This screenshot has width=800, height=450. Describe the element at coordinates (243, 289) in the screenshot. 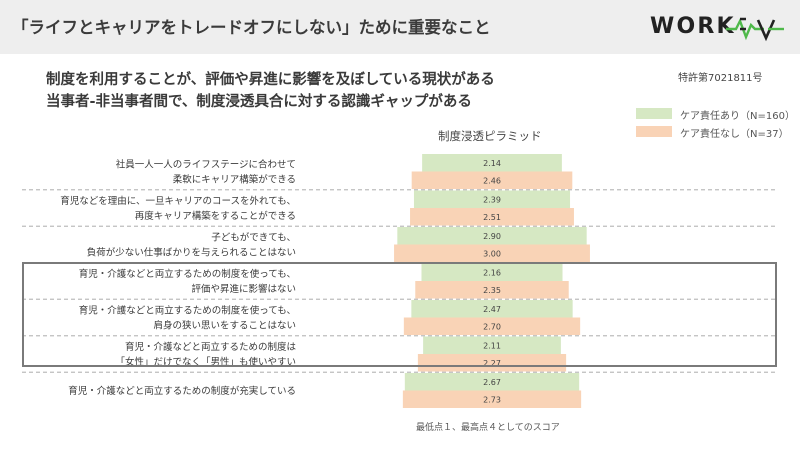

I see `category-label-4-line-2: 評価や昇進に影響はない` at that location.